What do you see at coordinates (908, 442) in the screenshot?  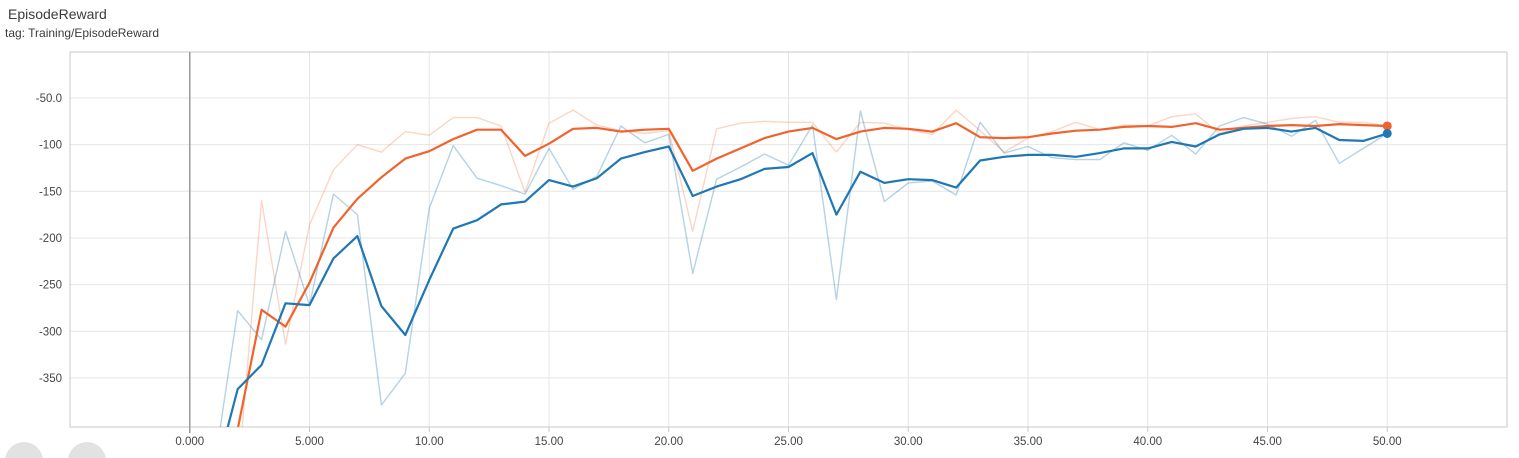 I see `x-tick-label: 30.00` at bounding box center [908, 442].